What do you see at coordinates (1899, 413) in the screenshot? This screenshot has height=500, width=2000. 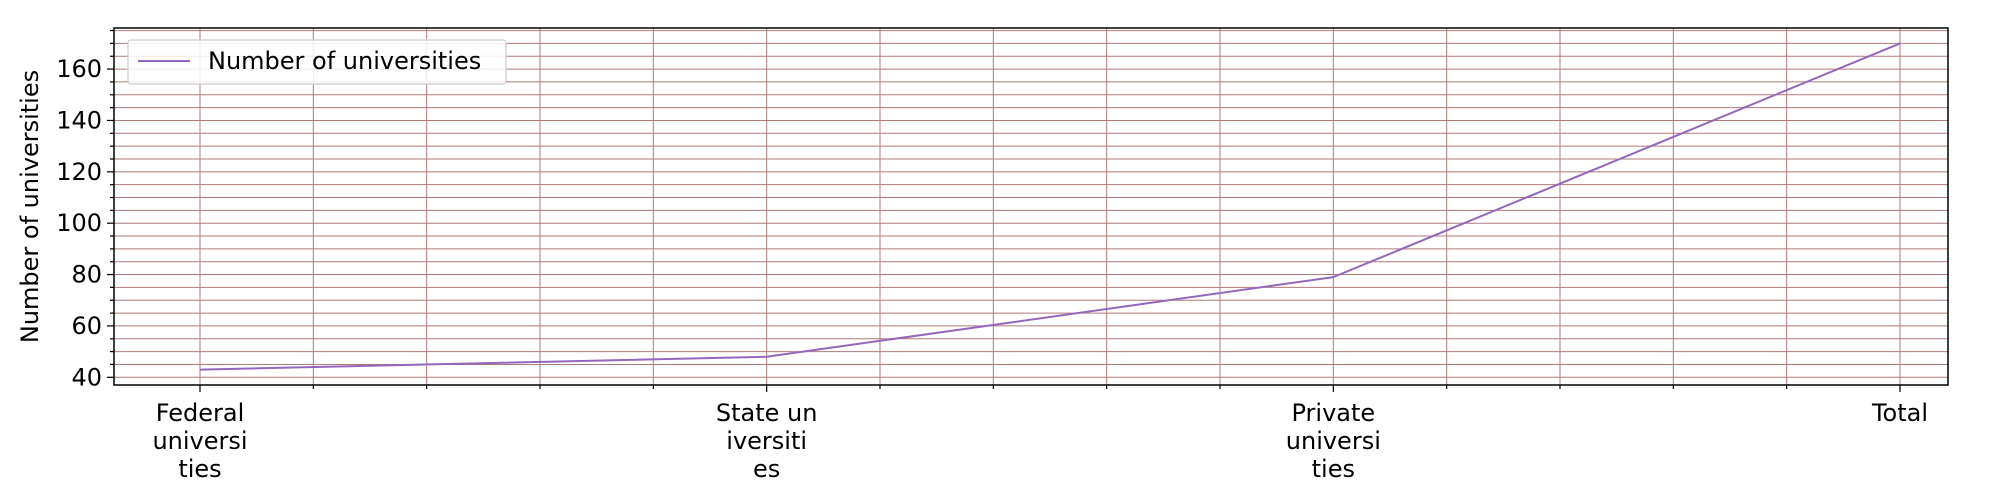 I see `x-tick-label: Total` at bounding box center [1899, 413].